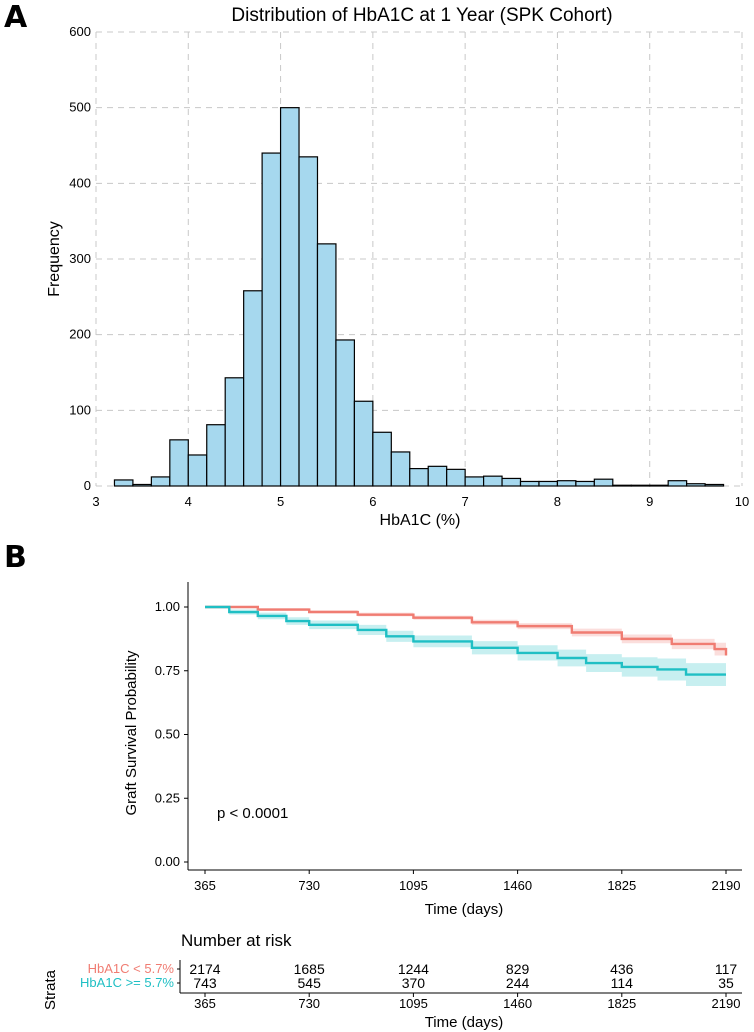 The image size is (754, 1032). What do you see at coordinates (188, 501) in the screenshot?
I see `x-tick-label: 4` at bounding box center [188, 501].